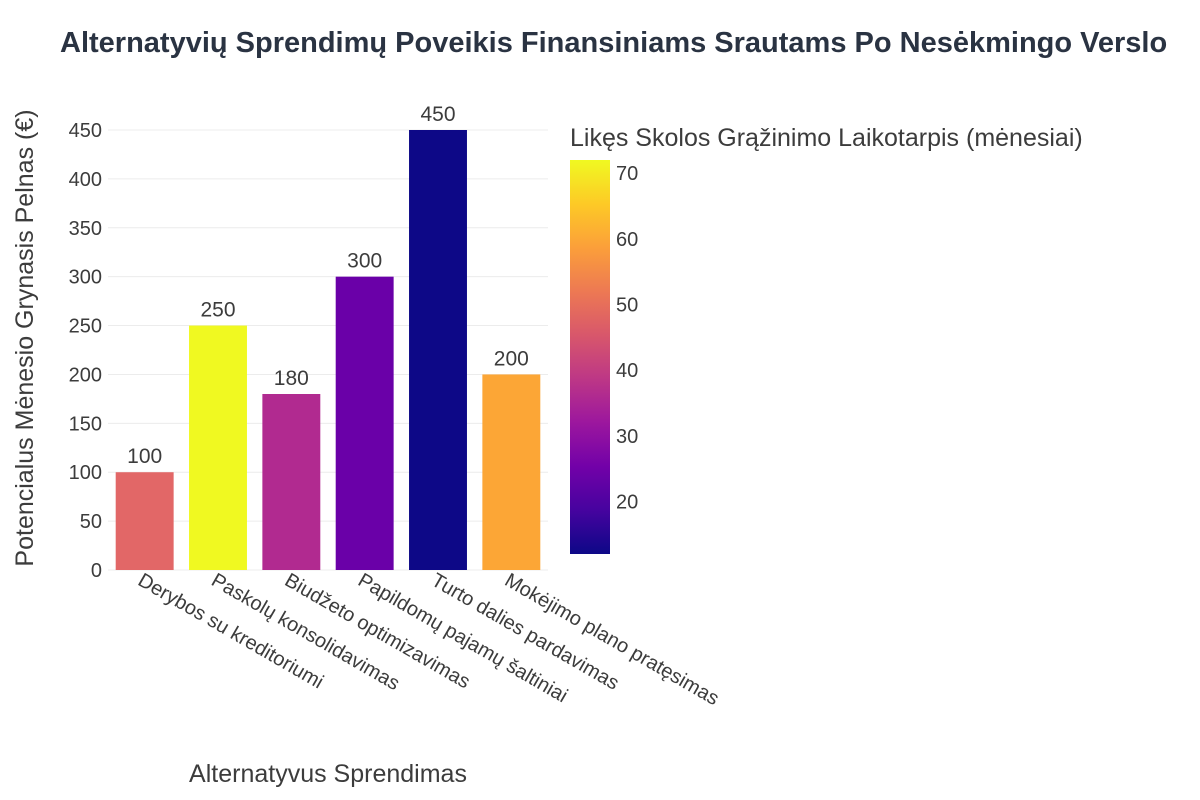  Describe the element at coordinates (627, 338) in the screenshot. I see `colorbar-ticks: 20 30 40 50 60 70` at that location.